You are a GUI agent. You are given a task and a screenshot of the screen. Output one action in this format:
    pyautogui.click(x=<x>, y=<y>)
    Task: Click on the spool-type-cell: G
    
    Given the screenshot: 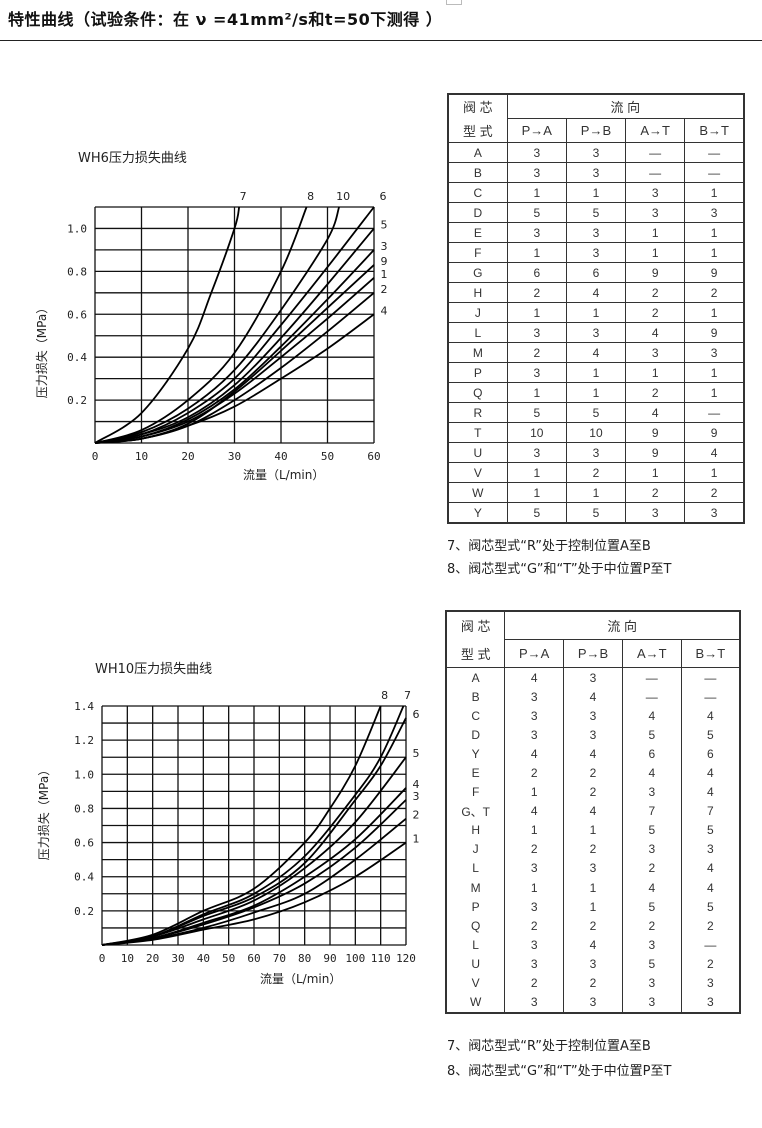 What is the action you would take?
    pyautogui.click(x=477, y=272)
    